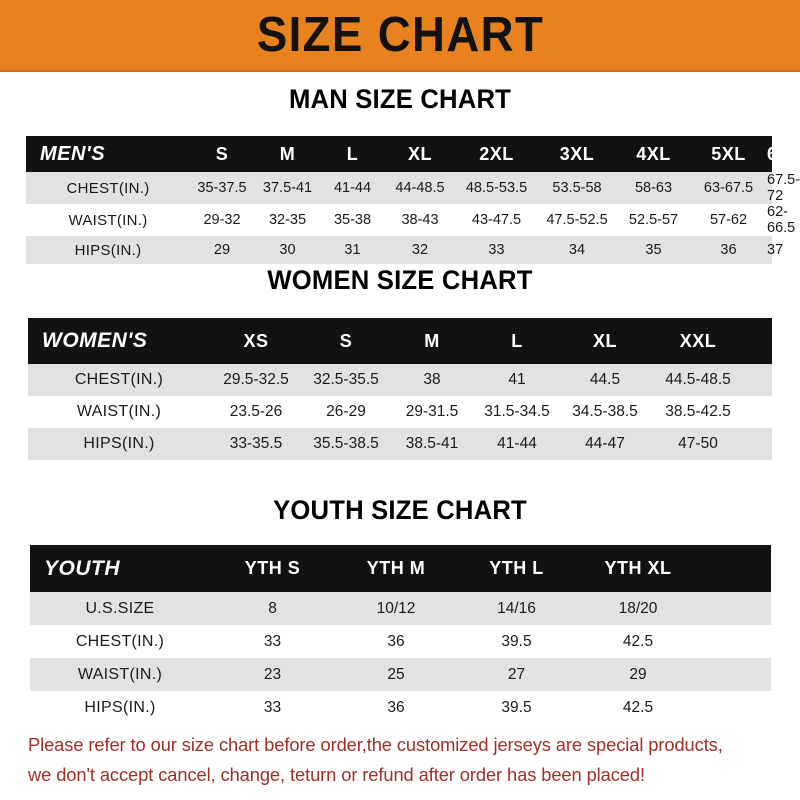  What do you see at coordinates (496, 250) in the screenshot?
I see `man-hips-2xl: 33` at bounding box center [496, 250].